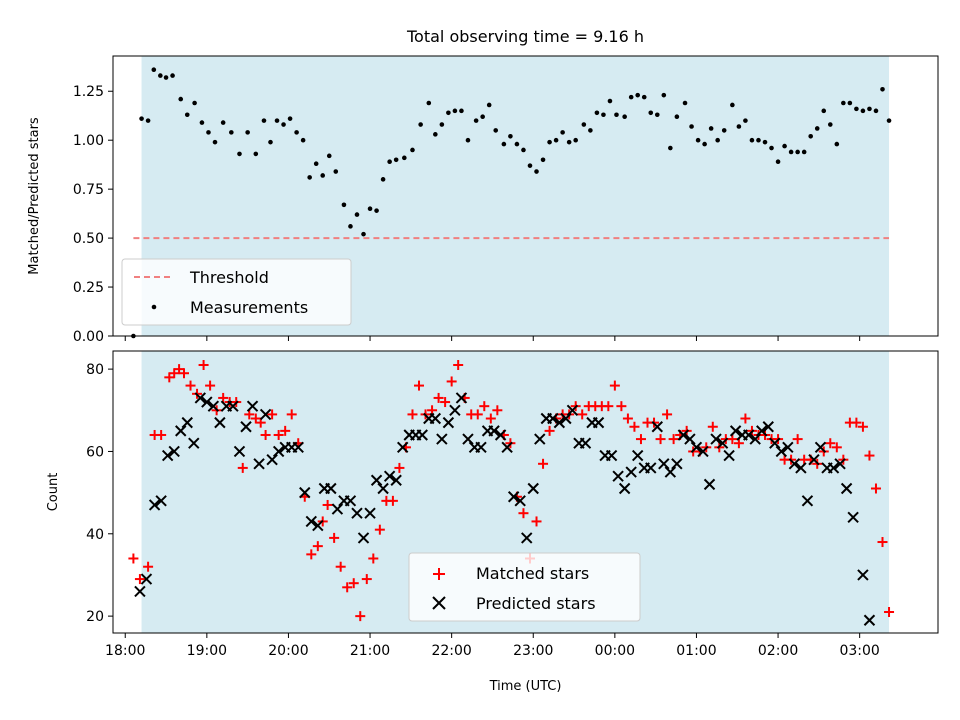 Image resolution: width=960 pixels, height=720 pixels. Describe the element at coordinates (53, 492) in the screenshot. I see `count-y-axis-label: Count` at that location.